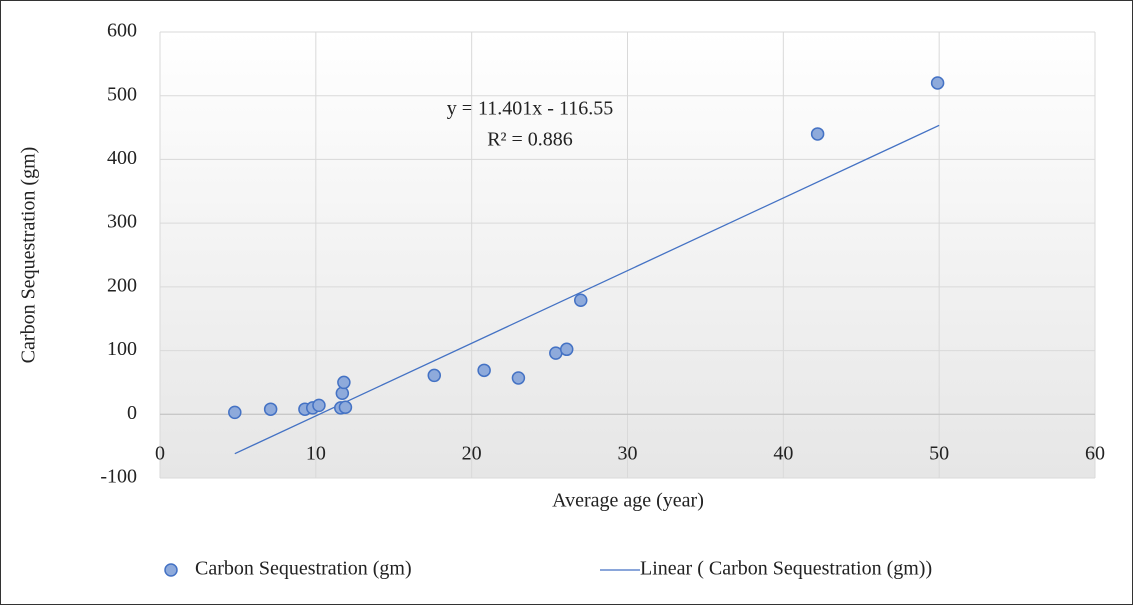 The width and height of the screenshot is (1133, 605). What do you see at coordinates (628, 501) in the screenshot?
I see `x-axis-title: Average age (year)` at bounding box center [628, 501].